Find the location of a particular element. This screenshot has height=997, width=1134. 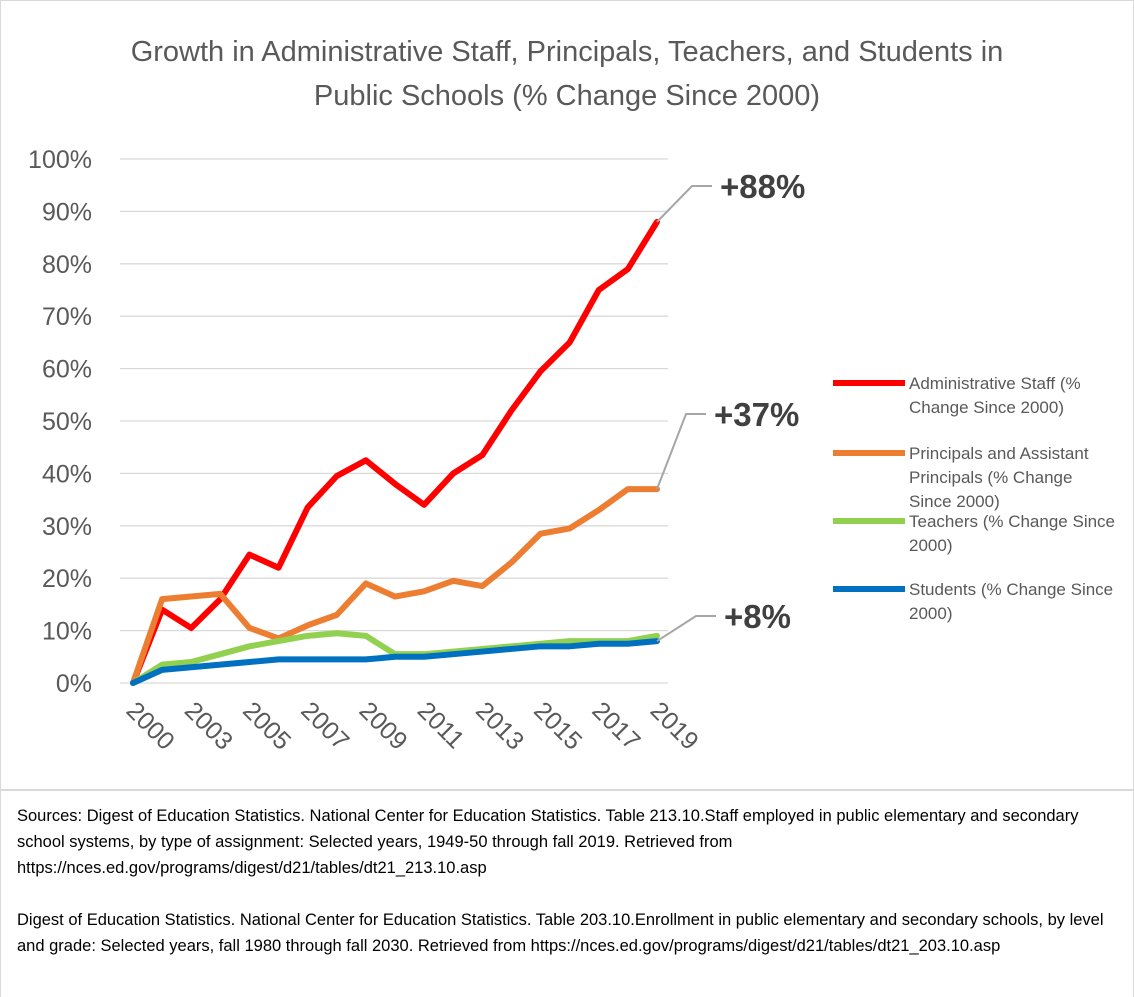

x-tick-label: 2000 is located at coordinates (150, 725).